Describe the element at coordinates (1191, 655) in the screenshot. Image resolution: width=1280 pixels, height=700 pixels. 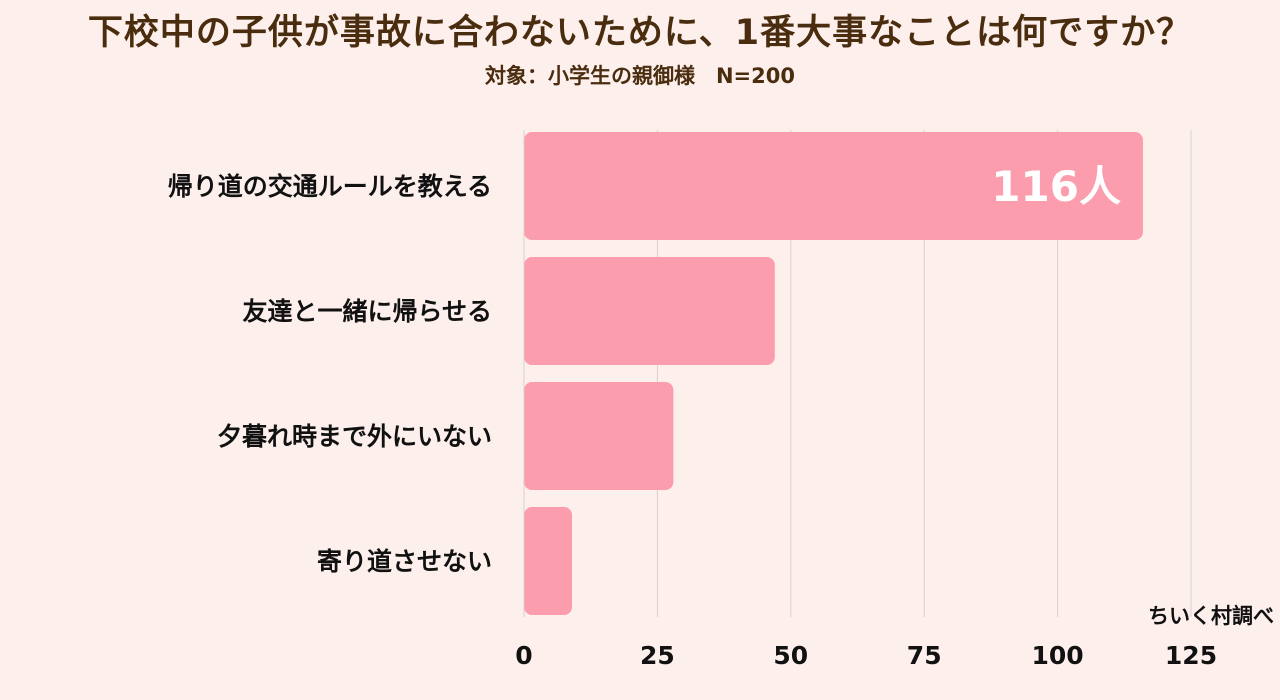
I see `x-tick-label: 125` at that location.